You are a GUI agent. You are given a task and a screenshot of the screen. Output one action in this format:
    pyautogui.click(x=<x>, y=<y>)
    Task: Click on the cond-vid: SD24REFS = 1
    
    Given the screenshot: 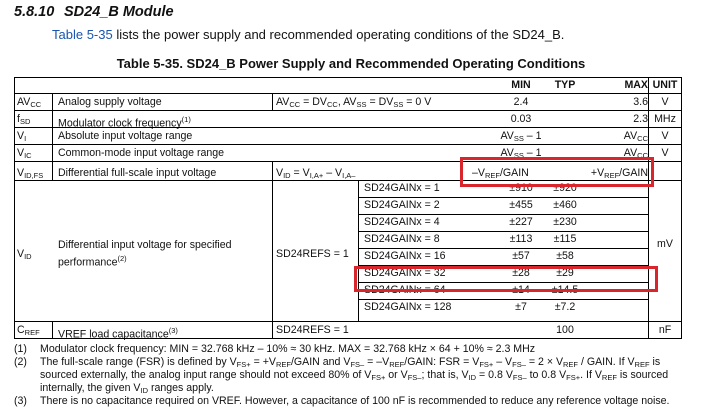 What is the action you would take?
    pyautogui.click(x=312, y=254)
    